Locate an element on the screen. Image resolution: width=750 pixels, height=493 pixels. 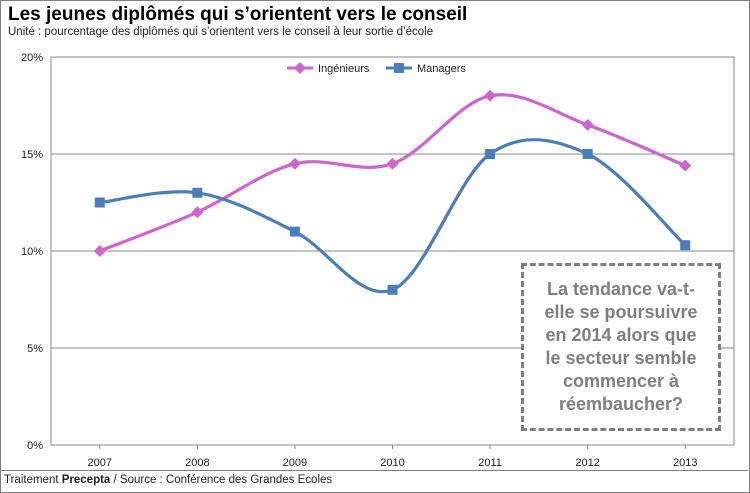
y-tick-label: 10% is located at coordinates (32, 252).